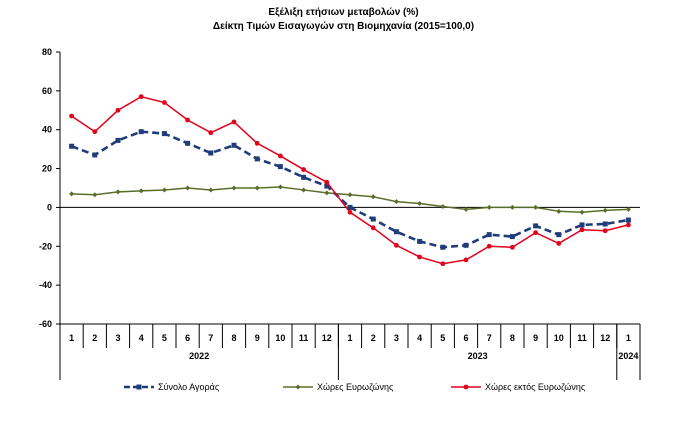  I want to click on y-tick-label: -40, so click(45, 285).